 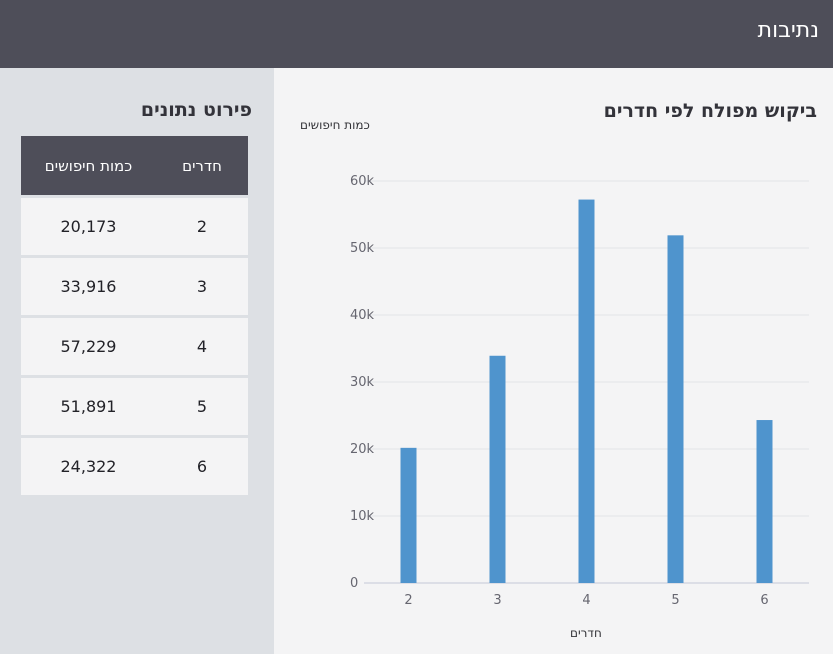 I want to click on row-rooms: 2, so click(x=202, y=226).